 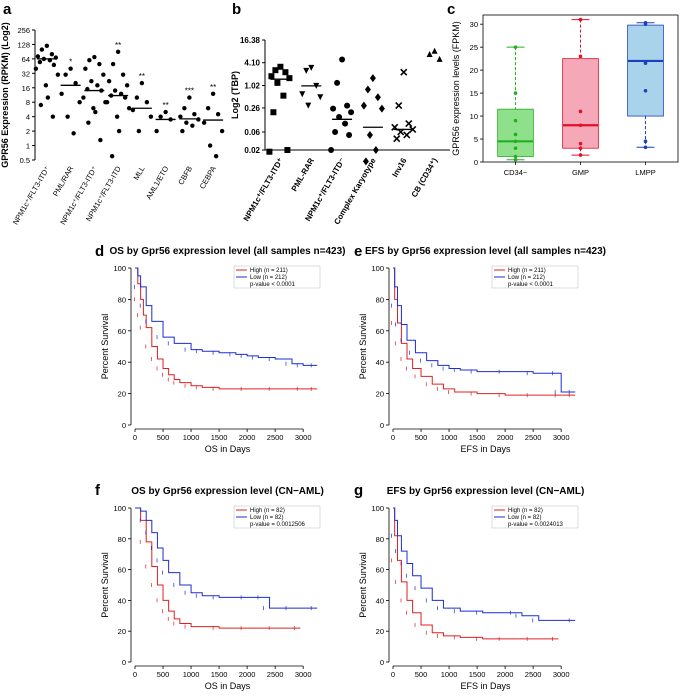 I want to click on y-tick-label: 0.06, so click(x=252, y=132).